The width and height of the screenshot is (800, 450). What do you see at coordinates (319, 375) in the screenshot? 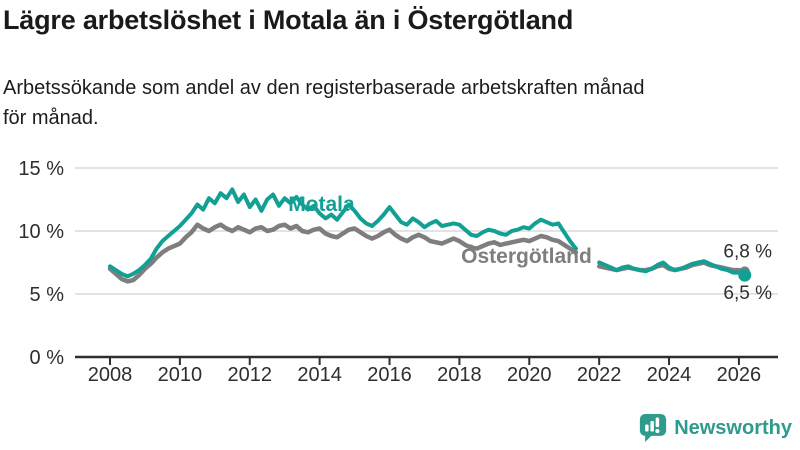
I see `x-axis-tick-label: 2014` at bounding box center [319, 375].